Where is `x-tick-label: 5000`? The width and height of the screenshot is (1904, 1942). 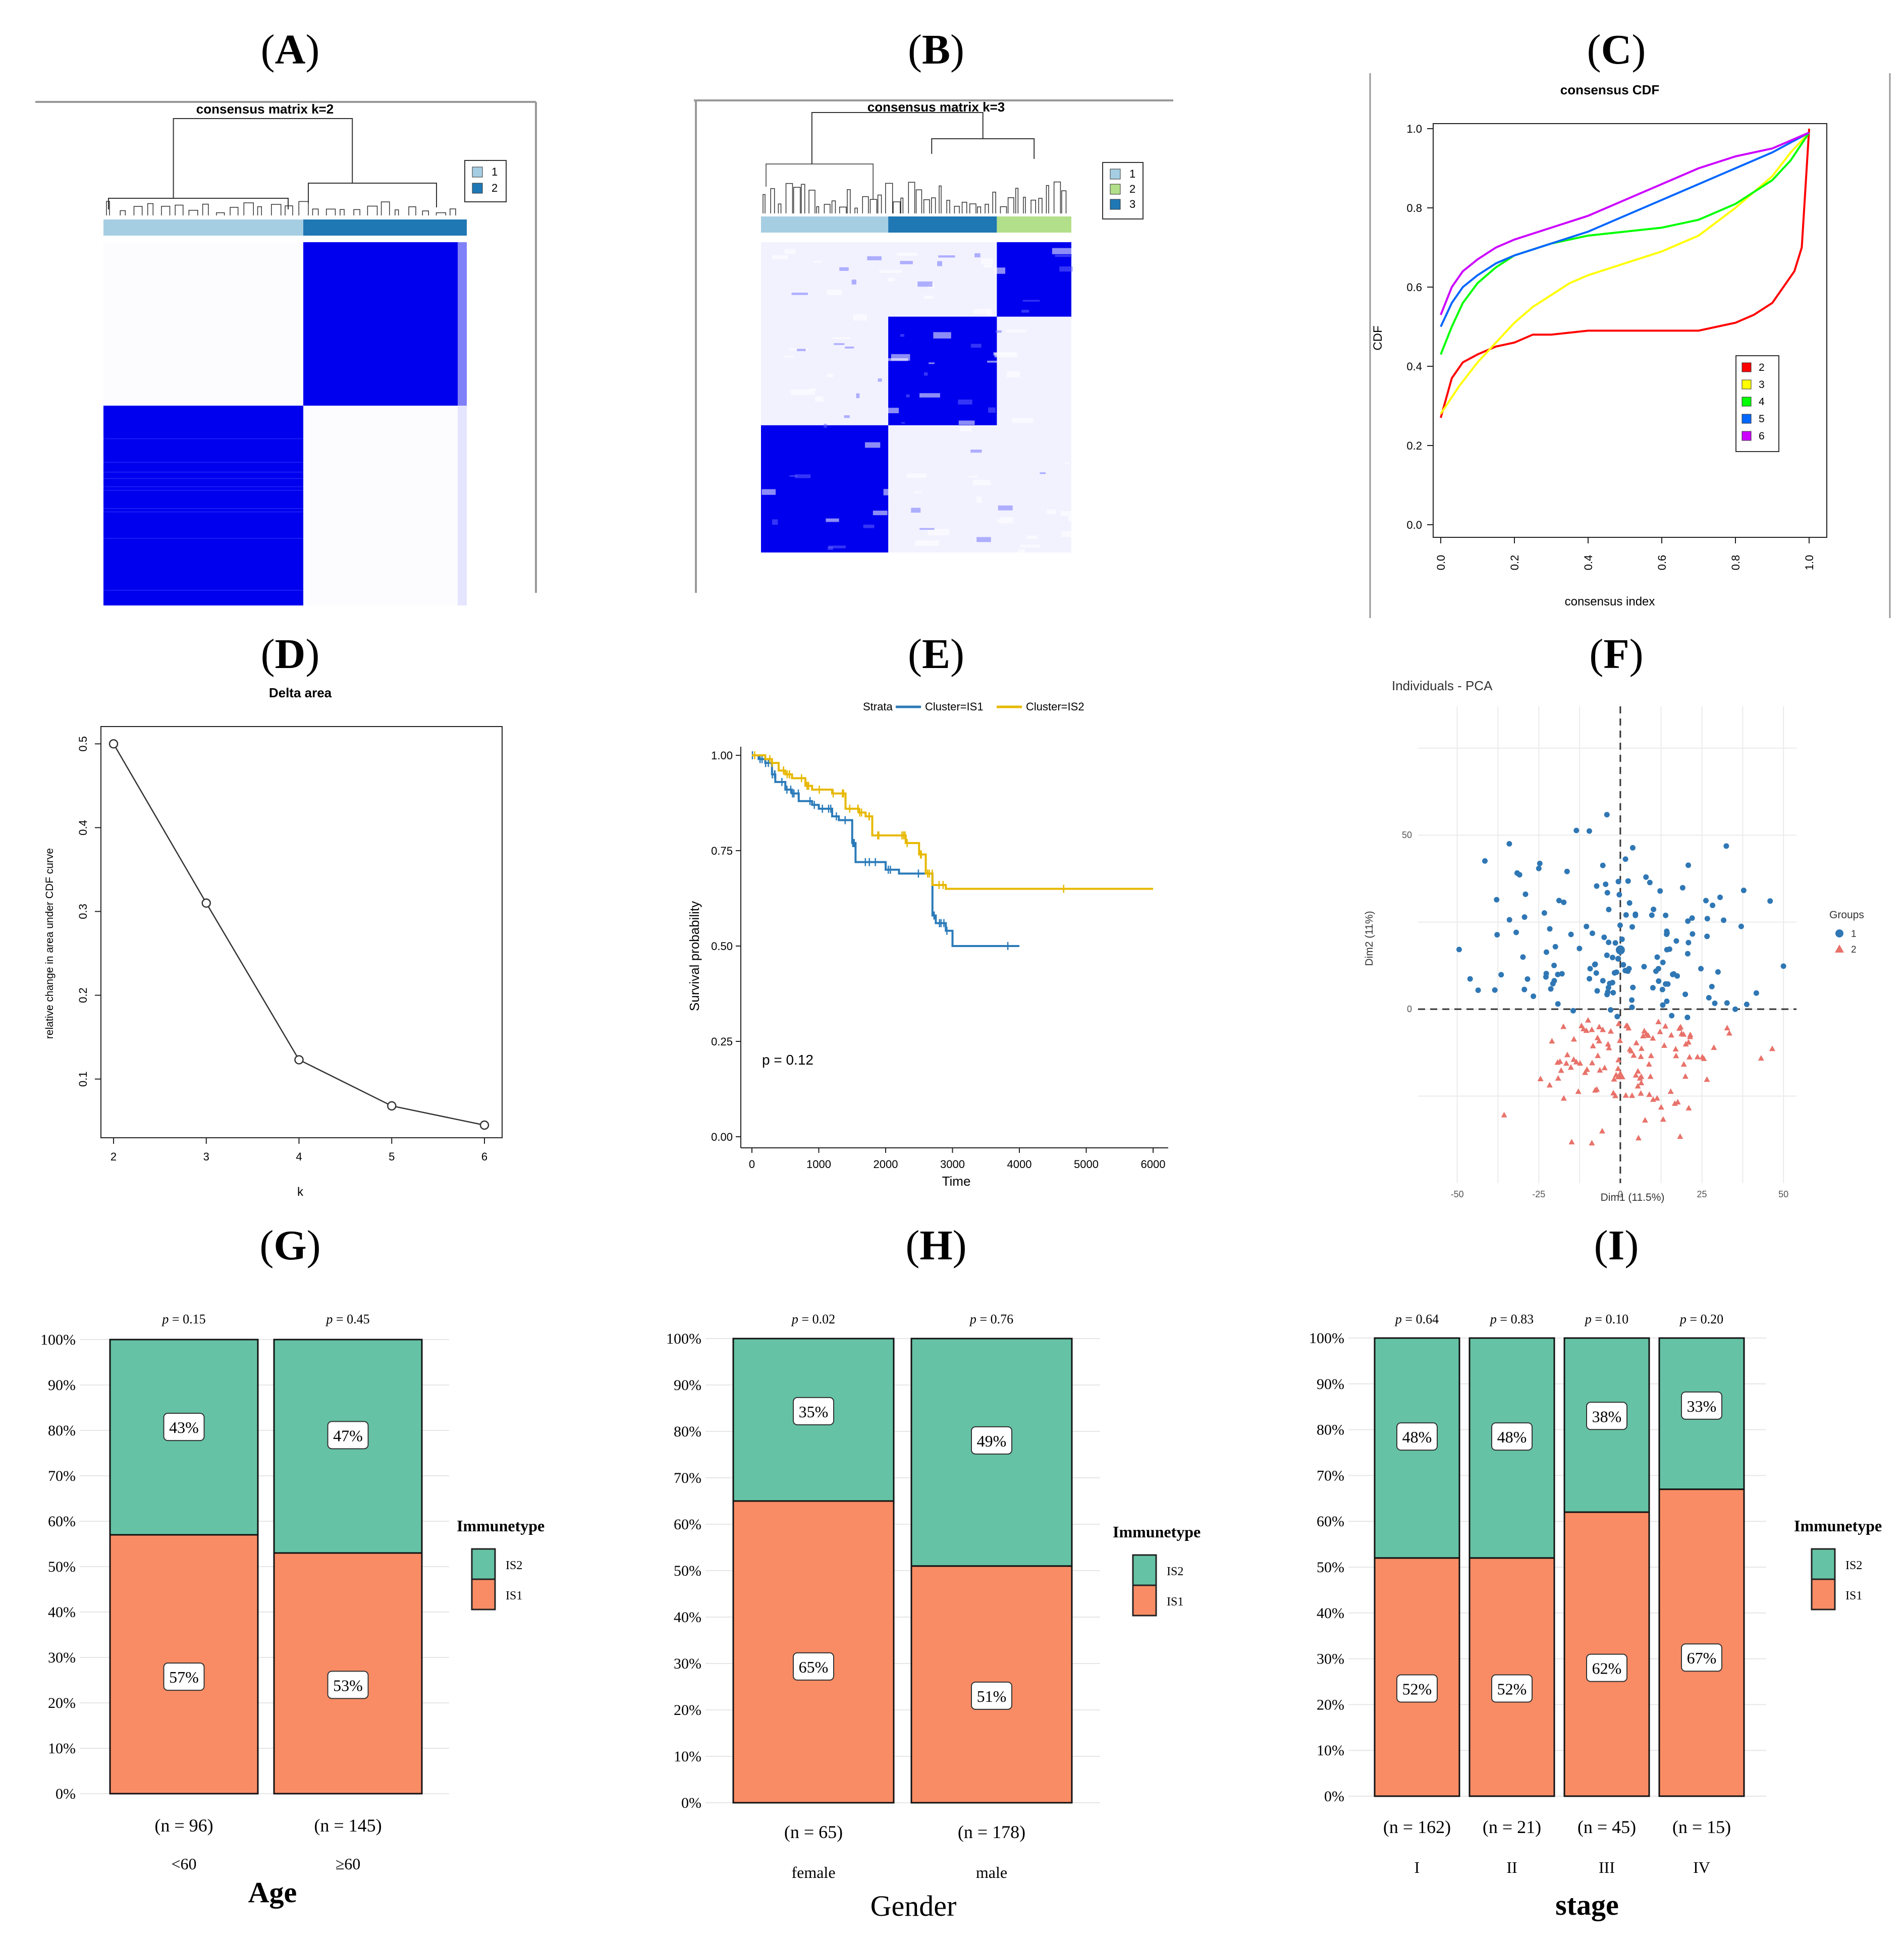
x-tick-label: 5000 is located at coordinates (1086, 1164).